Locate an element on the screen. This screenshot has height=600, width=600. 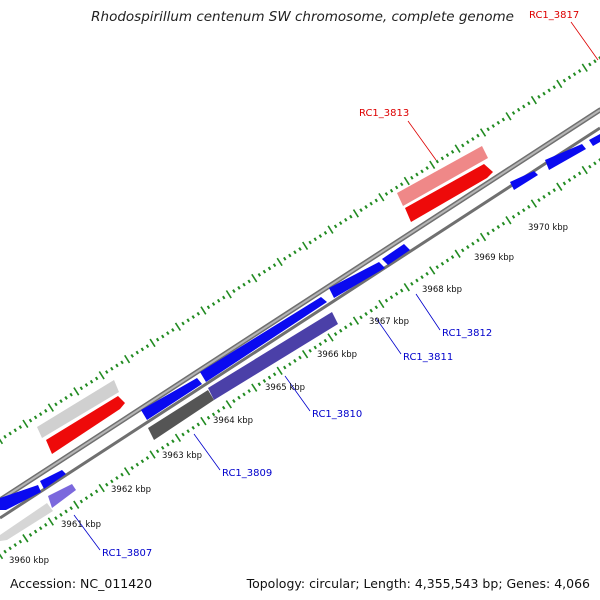
gene-label: RC1_3812 is located at coordinates (467, 333).